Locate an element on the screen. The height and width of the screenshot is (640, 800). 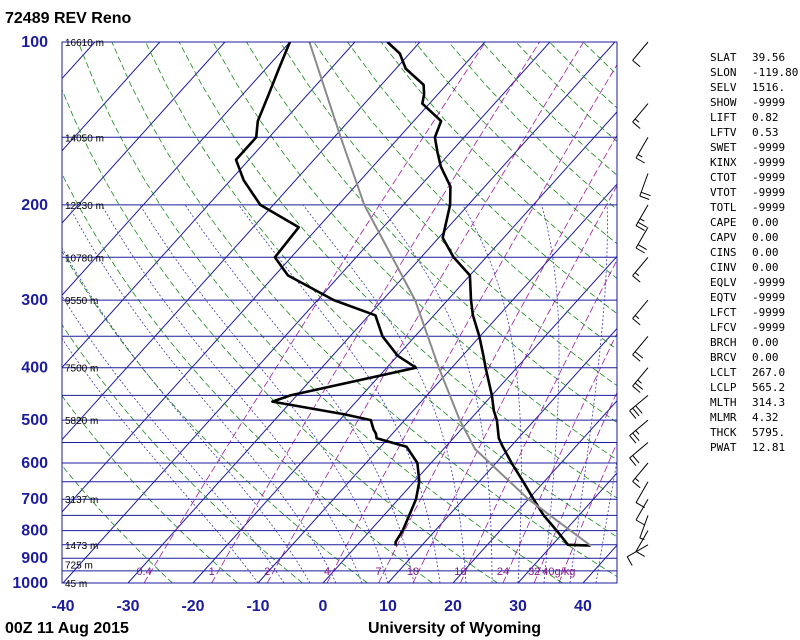
pressure-tick-label: 200 is located at coordinates (34, 205).